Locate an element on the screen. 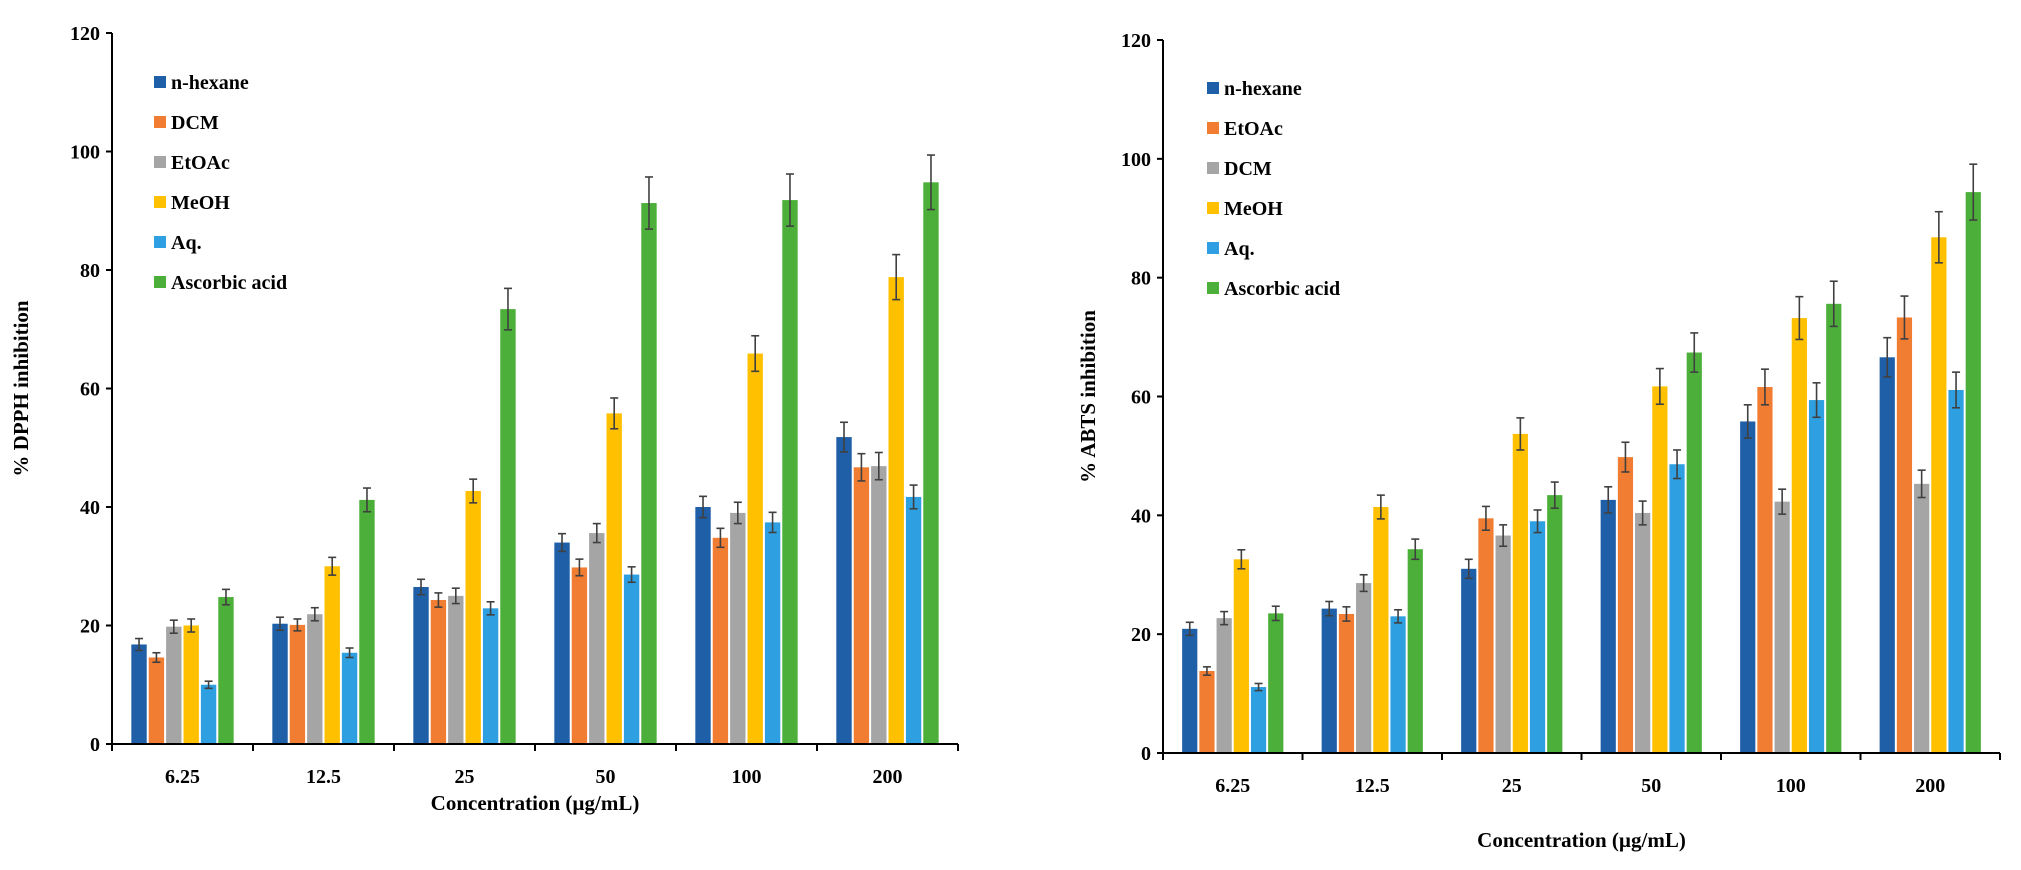 This screenshot has height=870, width=2021. y-axis-title: % DPPH inhibition is located at coordinates (21, 388).